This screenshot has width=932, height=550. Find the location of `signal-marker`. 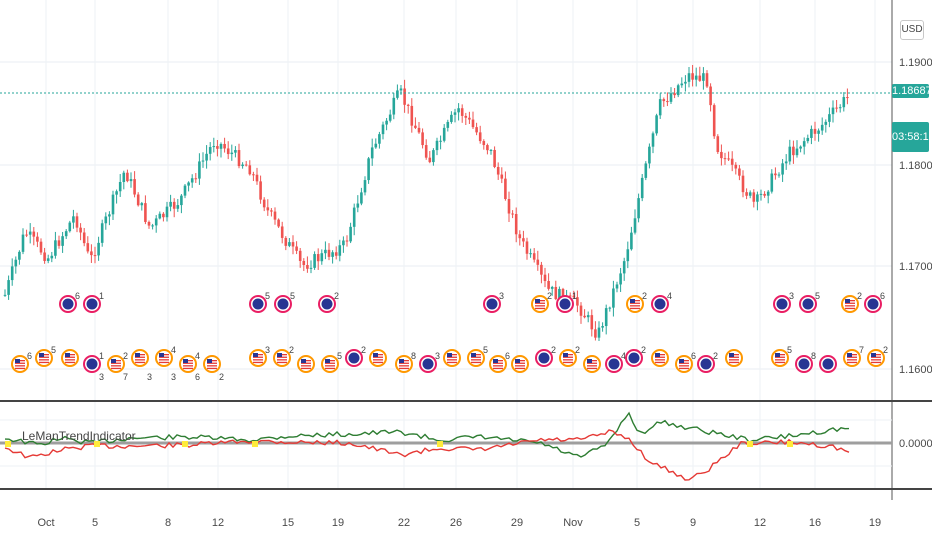

signal-marker is located at coordinates (790, 444).